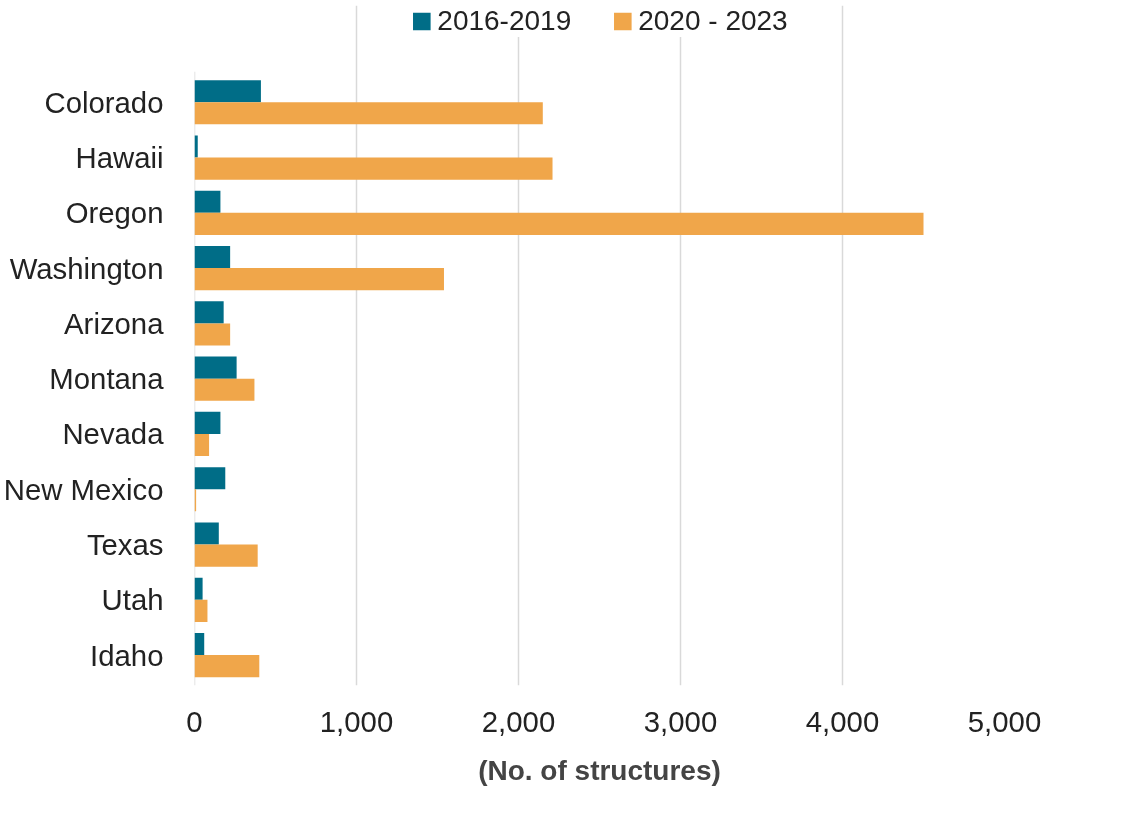 The image size is (1147, 836). Describe the element at coordinates (504, 21) in the screenshot. I see `legend-label: 2016-2019` at that location.